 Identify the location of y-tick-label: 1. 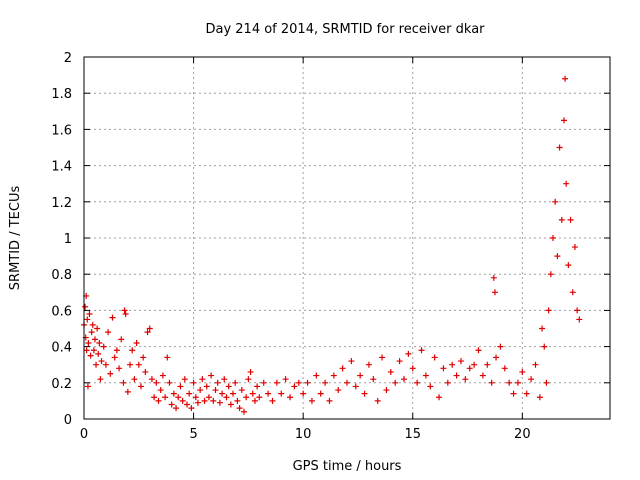
(68, 239).